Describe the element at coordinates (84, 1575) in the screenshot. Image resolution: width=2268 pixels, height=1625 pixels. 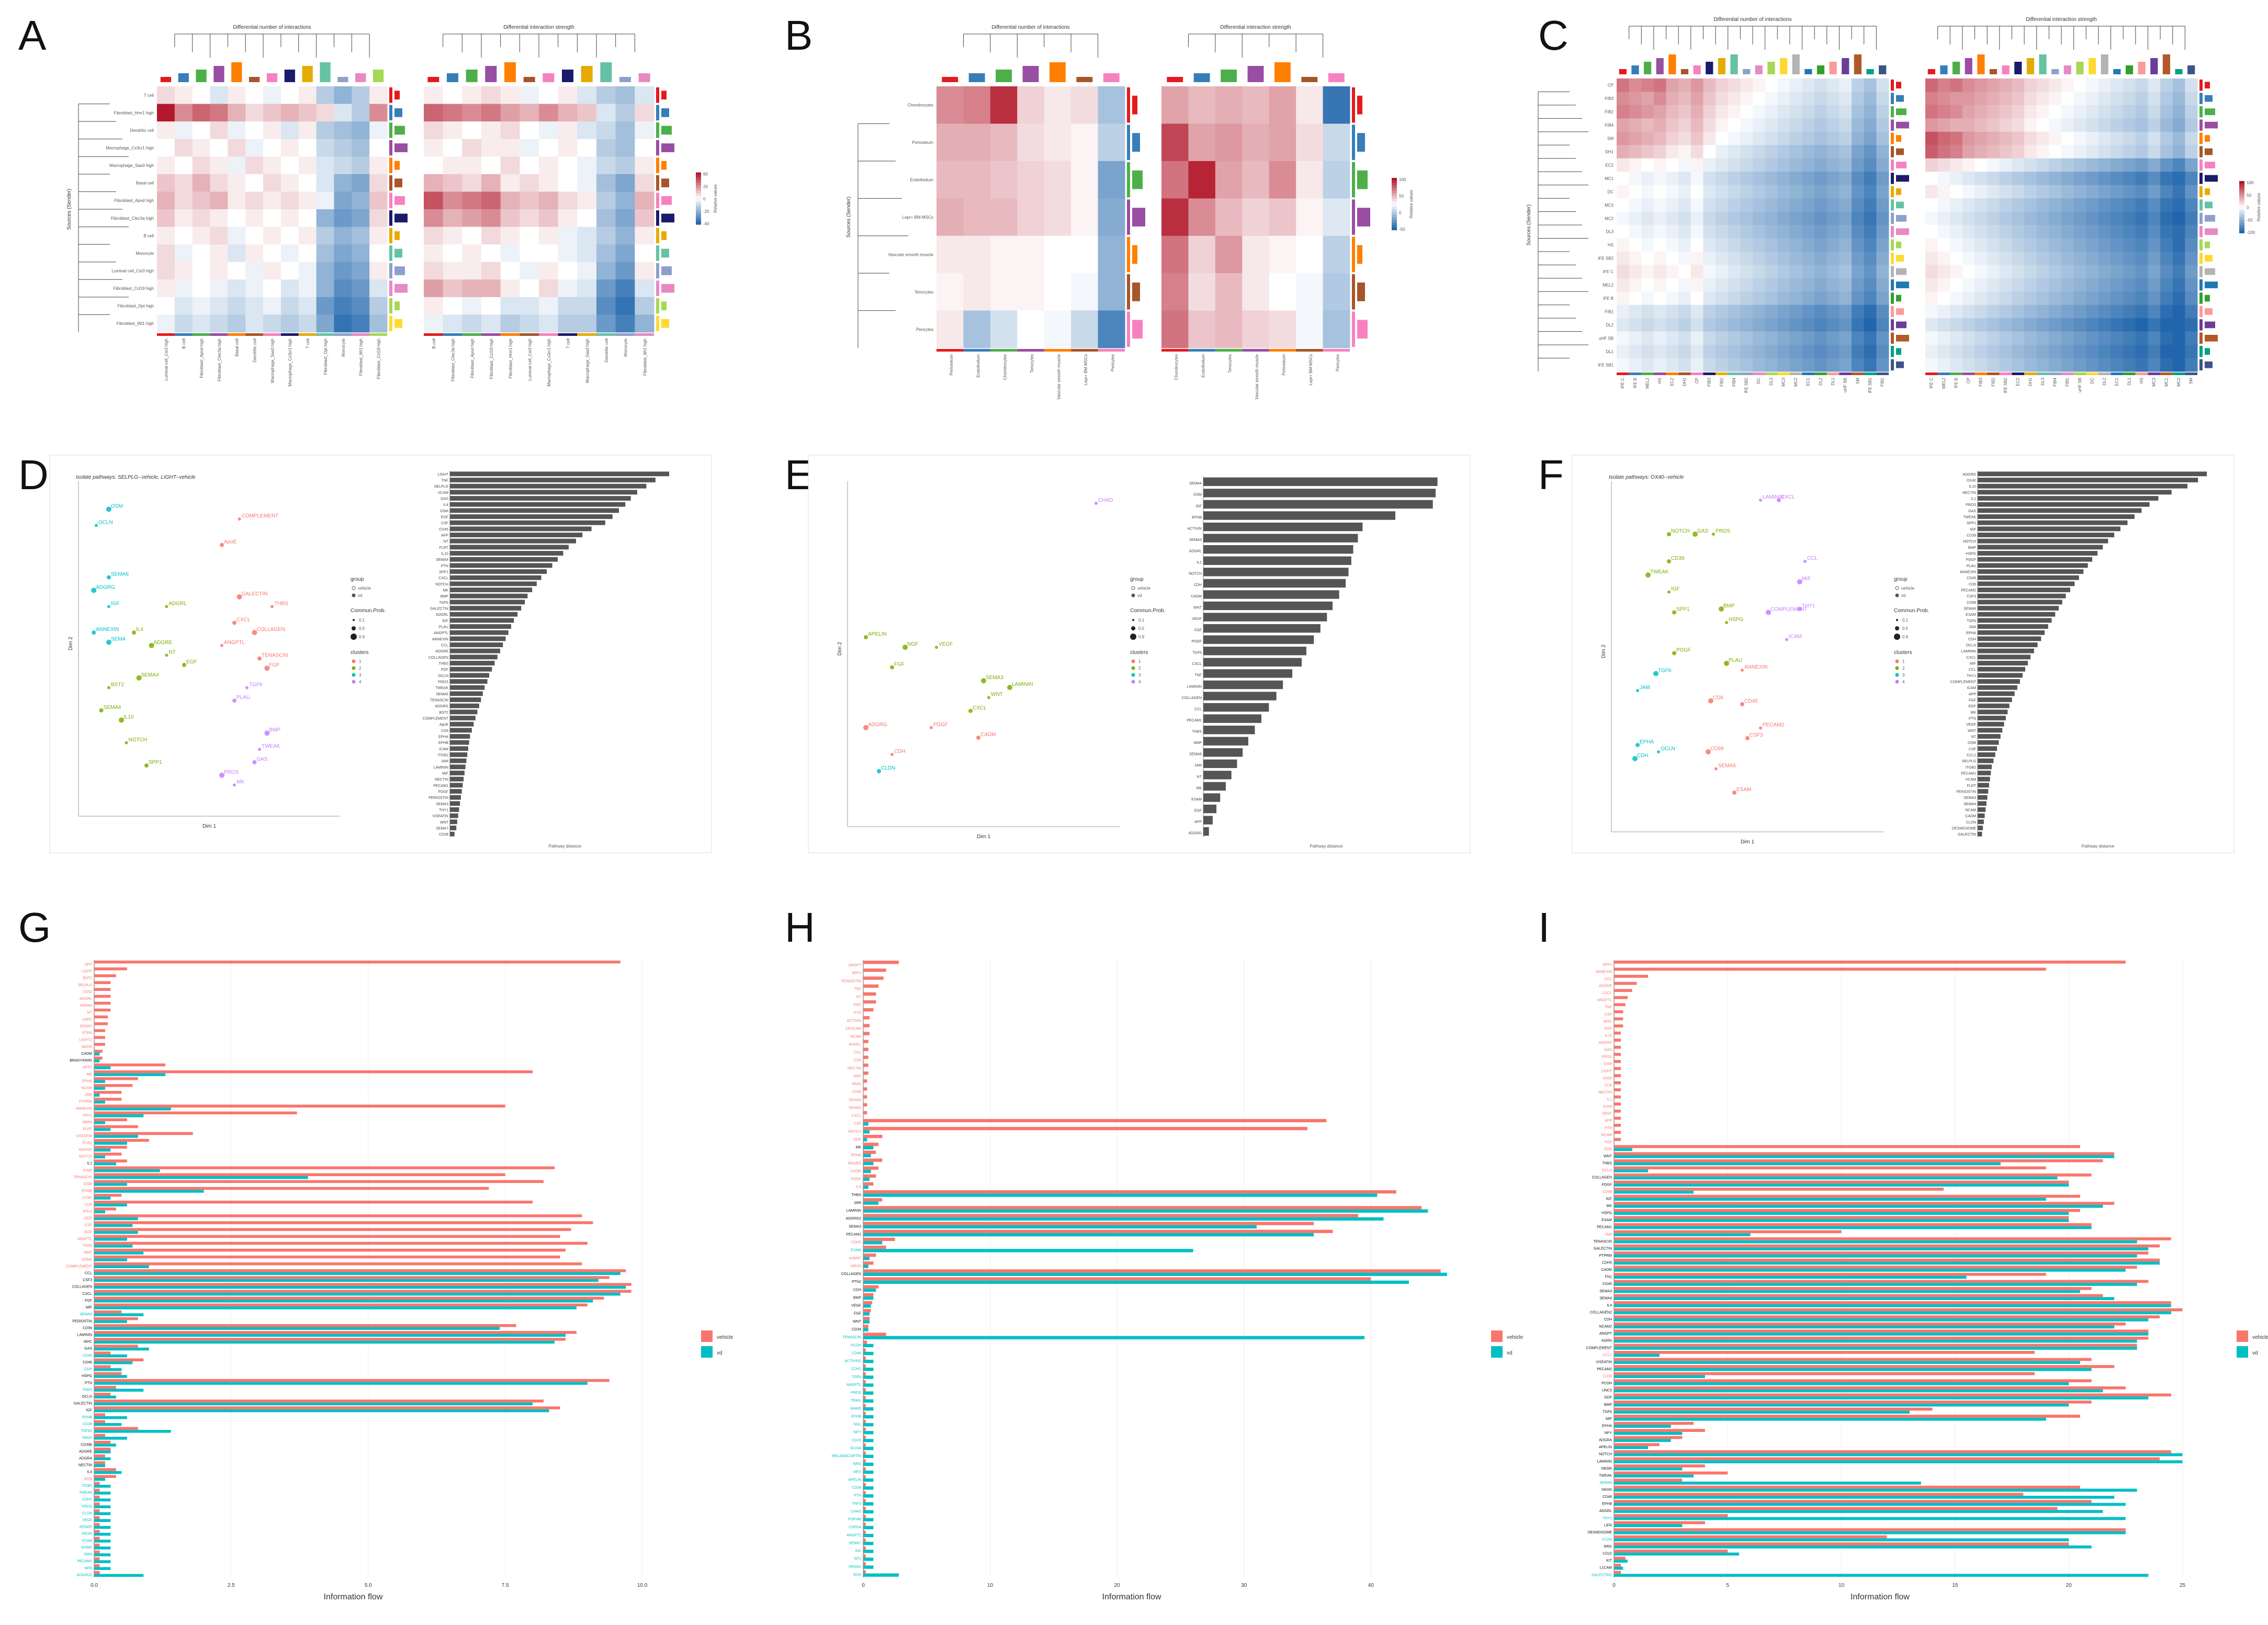
I see `category-label: ADGRG2` at that location.